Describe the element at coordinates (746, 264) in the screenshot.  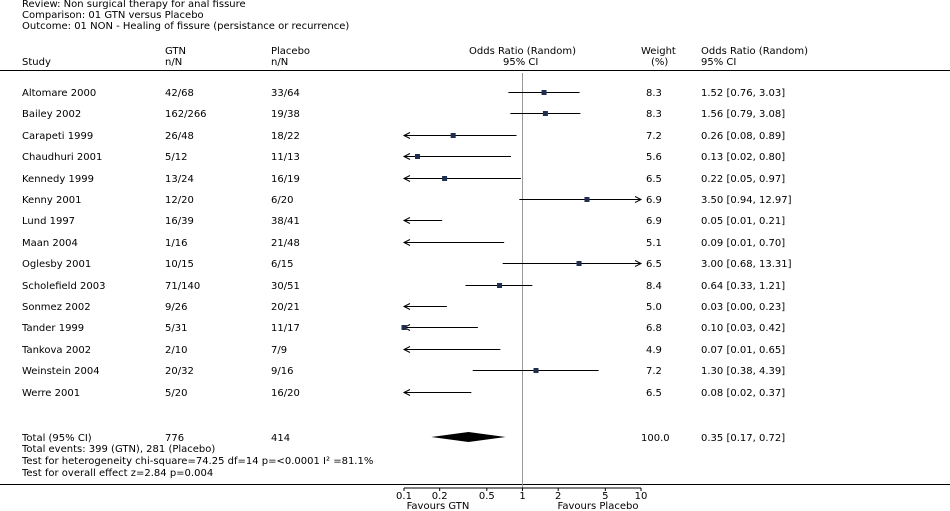
I see `study-or-ci: 3.00 [0.68, 13.31]` at that location.